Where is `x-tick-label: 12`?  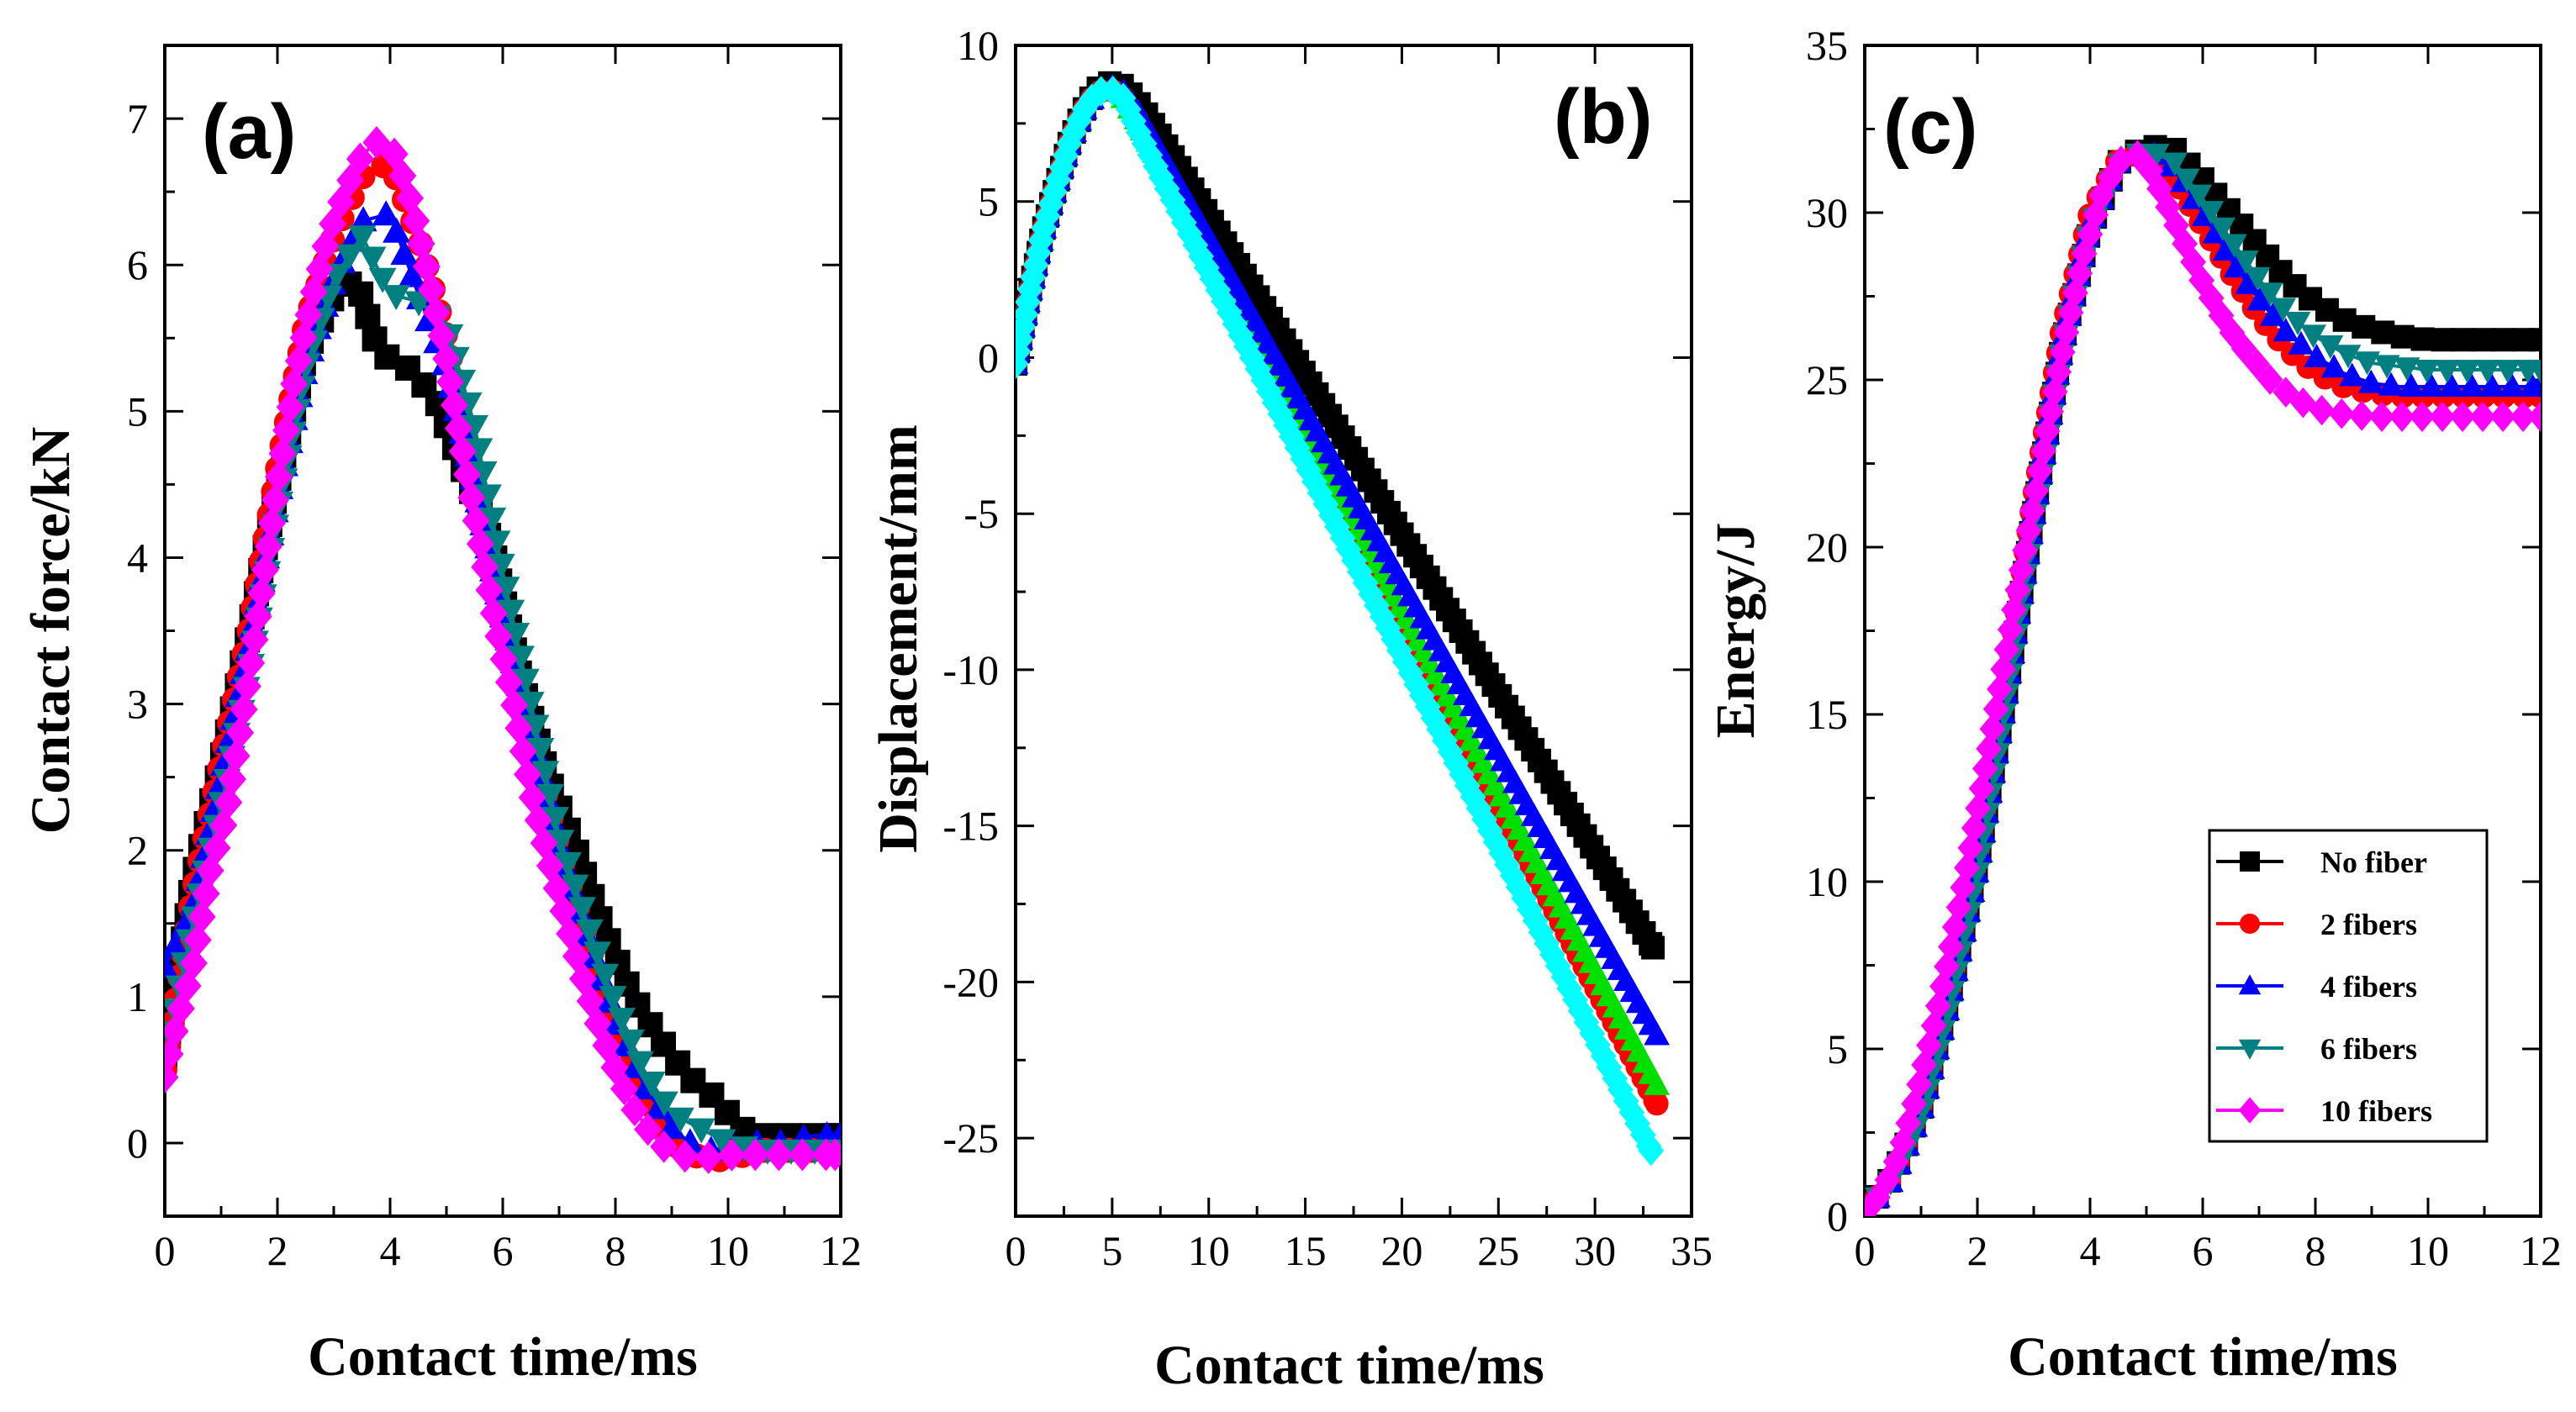 x-tick-label: 12 is located at coordinates (2541, 1250).